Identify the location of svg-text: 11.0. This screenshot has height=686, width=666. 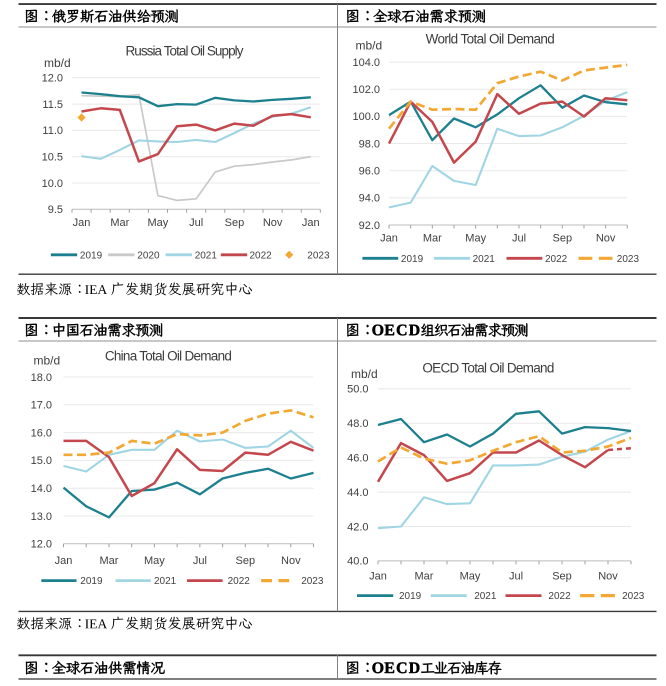
(52, 131).